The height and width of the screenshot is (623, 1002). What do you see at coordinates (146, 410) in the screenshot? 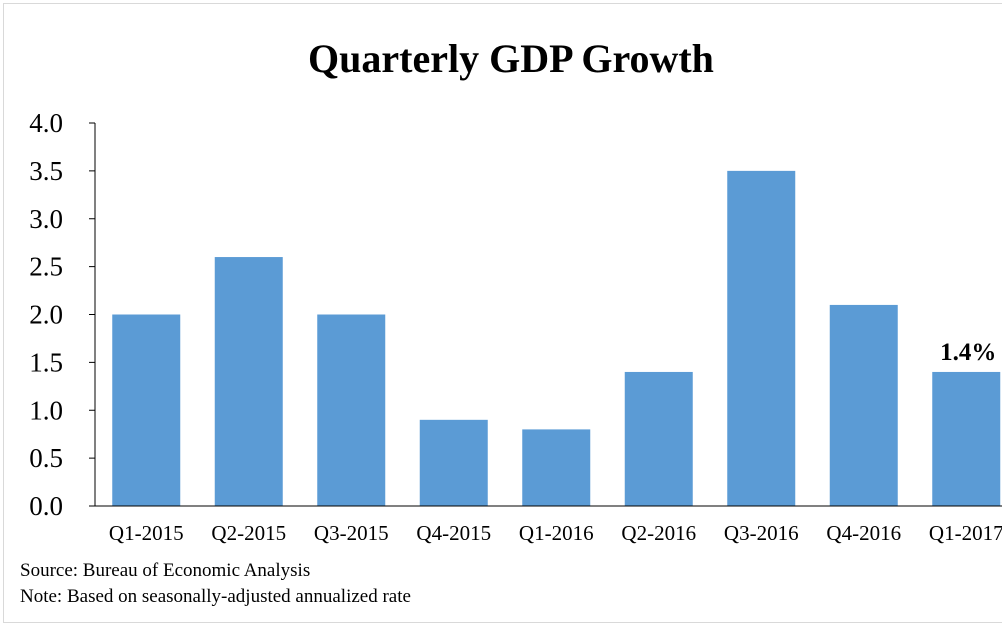
I see `bar-q1-2015` at bounding box center [146, 410].